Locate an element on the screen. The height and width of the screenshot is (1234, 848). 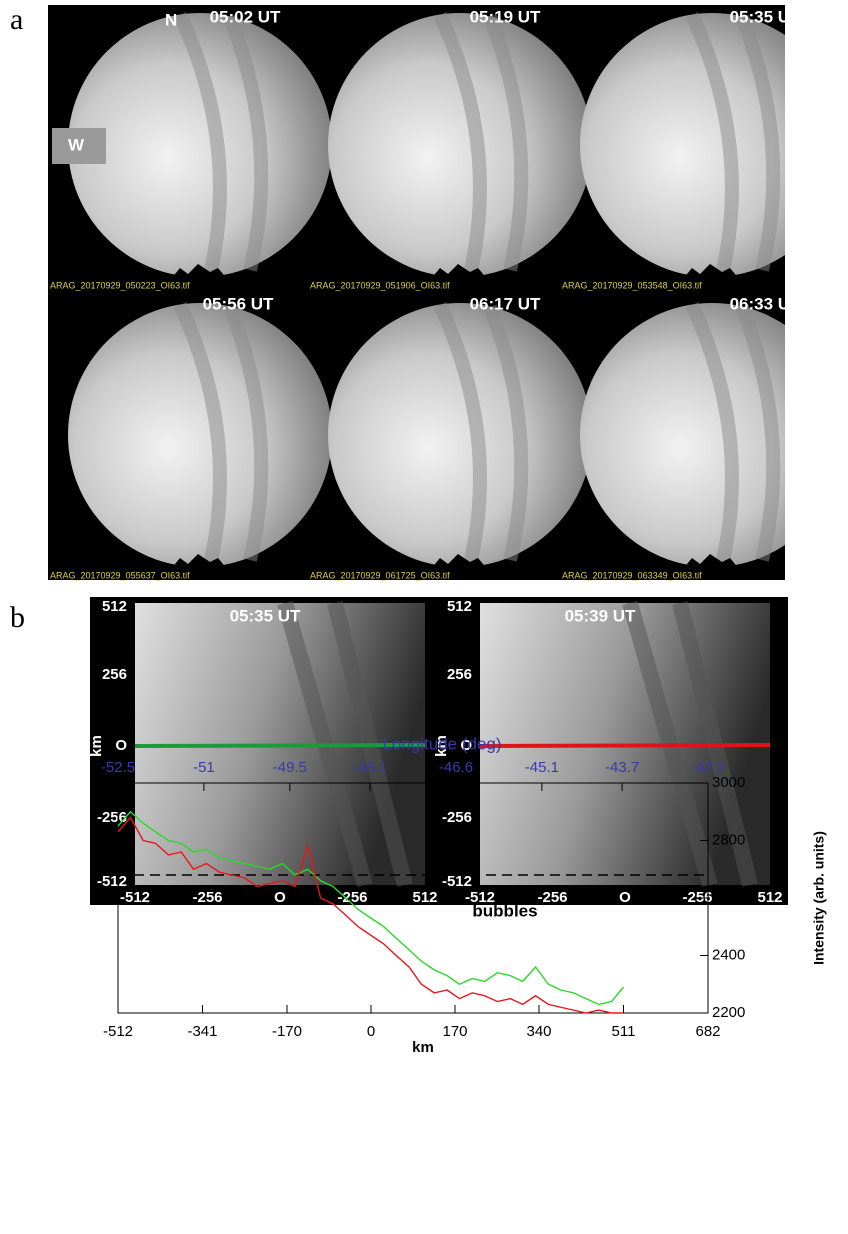
x-tick-label: -341 is located at coordinates (202, 1031).